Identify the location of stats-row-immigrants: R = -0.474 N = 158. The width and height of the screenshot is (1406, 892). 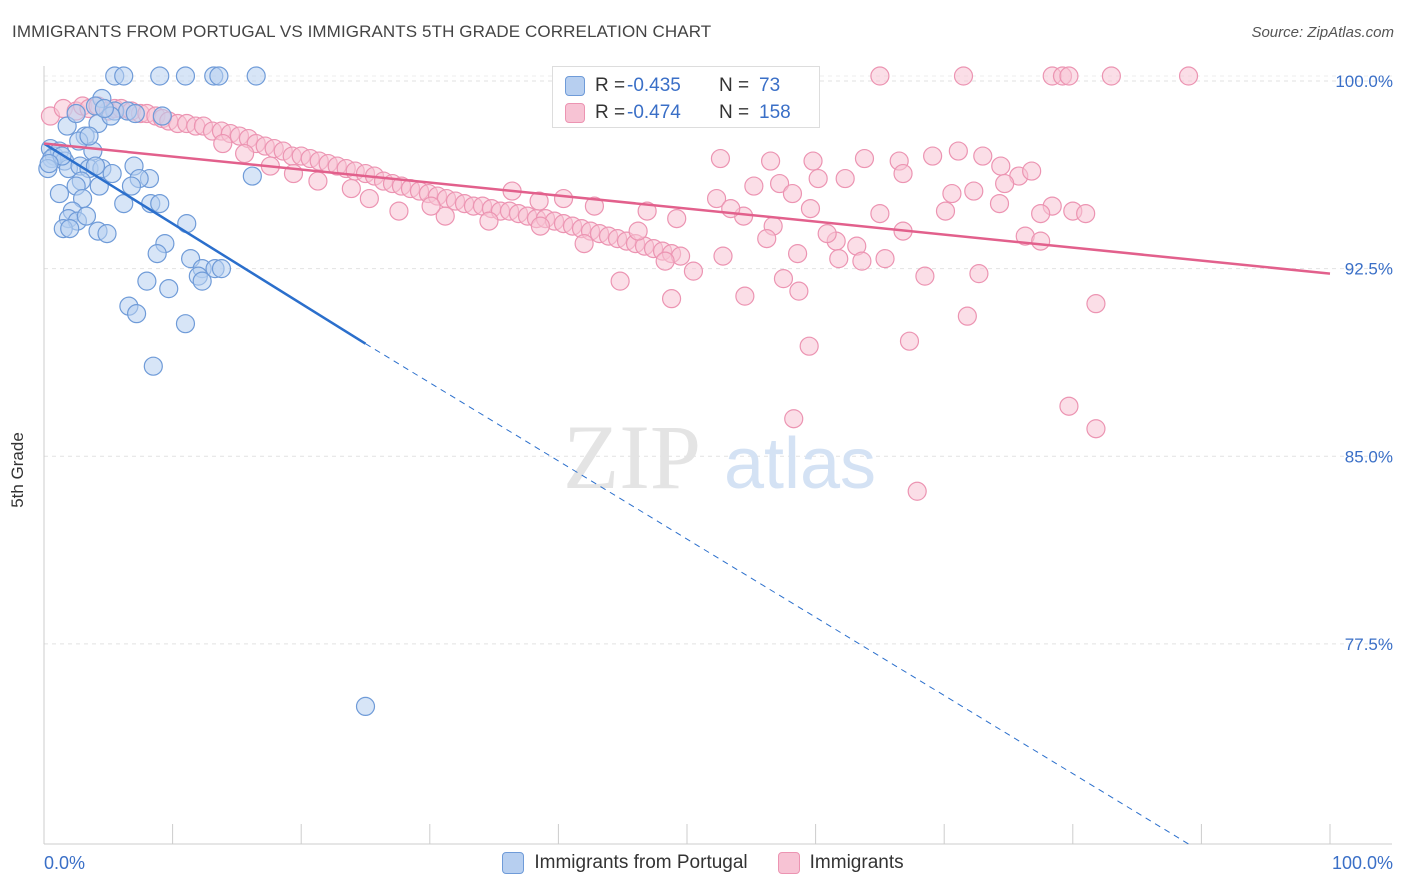
(678, 113).